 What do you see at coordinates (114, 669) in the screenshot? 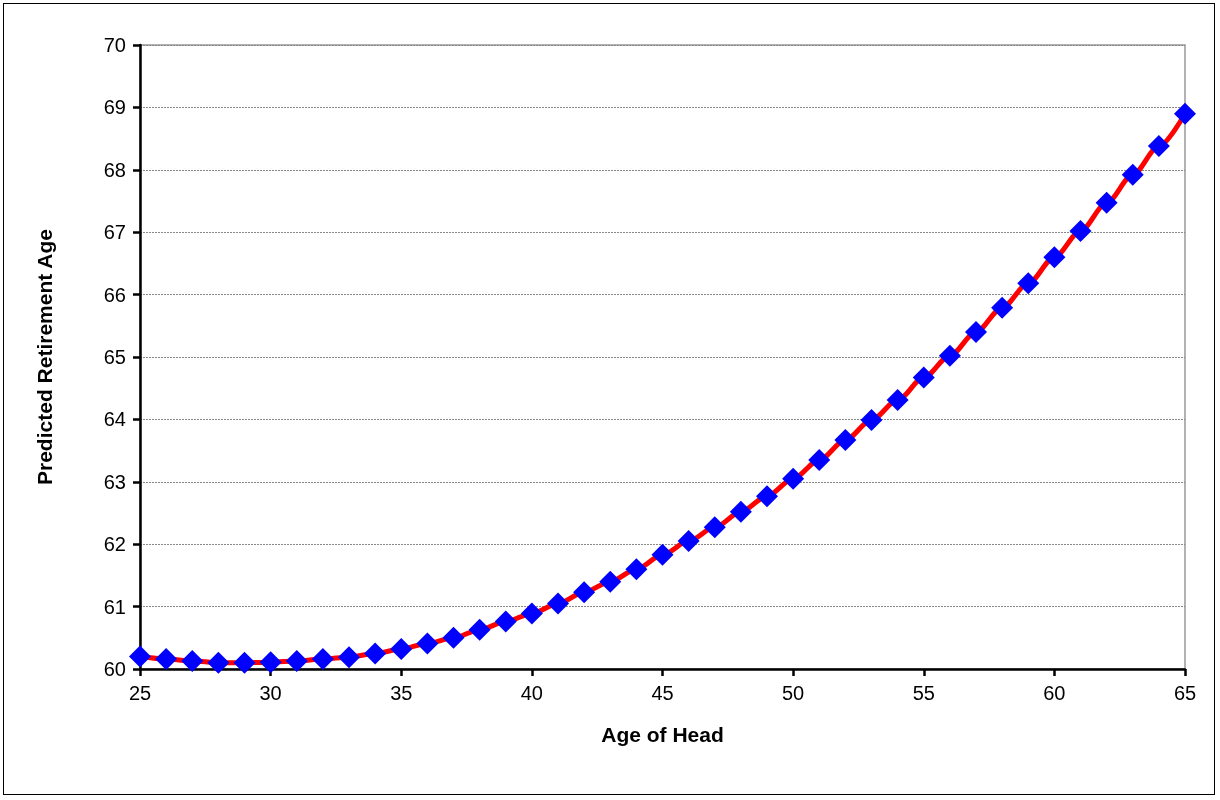
I see `y-tick-label: 60` at bounding box center [114, 669].